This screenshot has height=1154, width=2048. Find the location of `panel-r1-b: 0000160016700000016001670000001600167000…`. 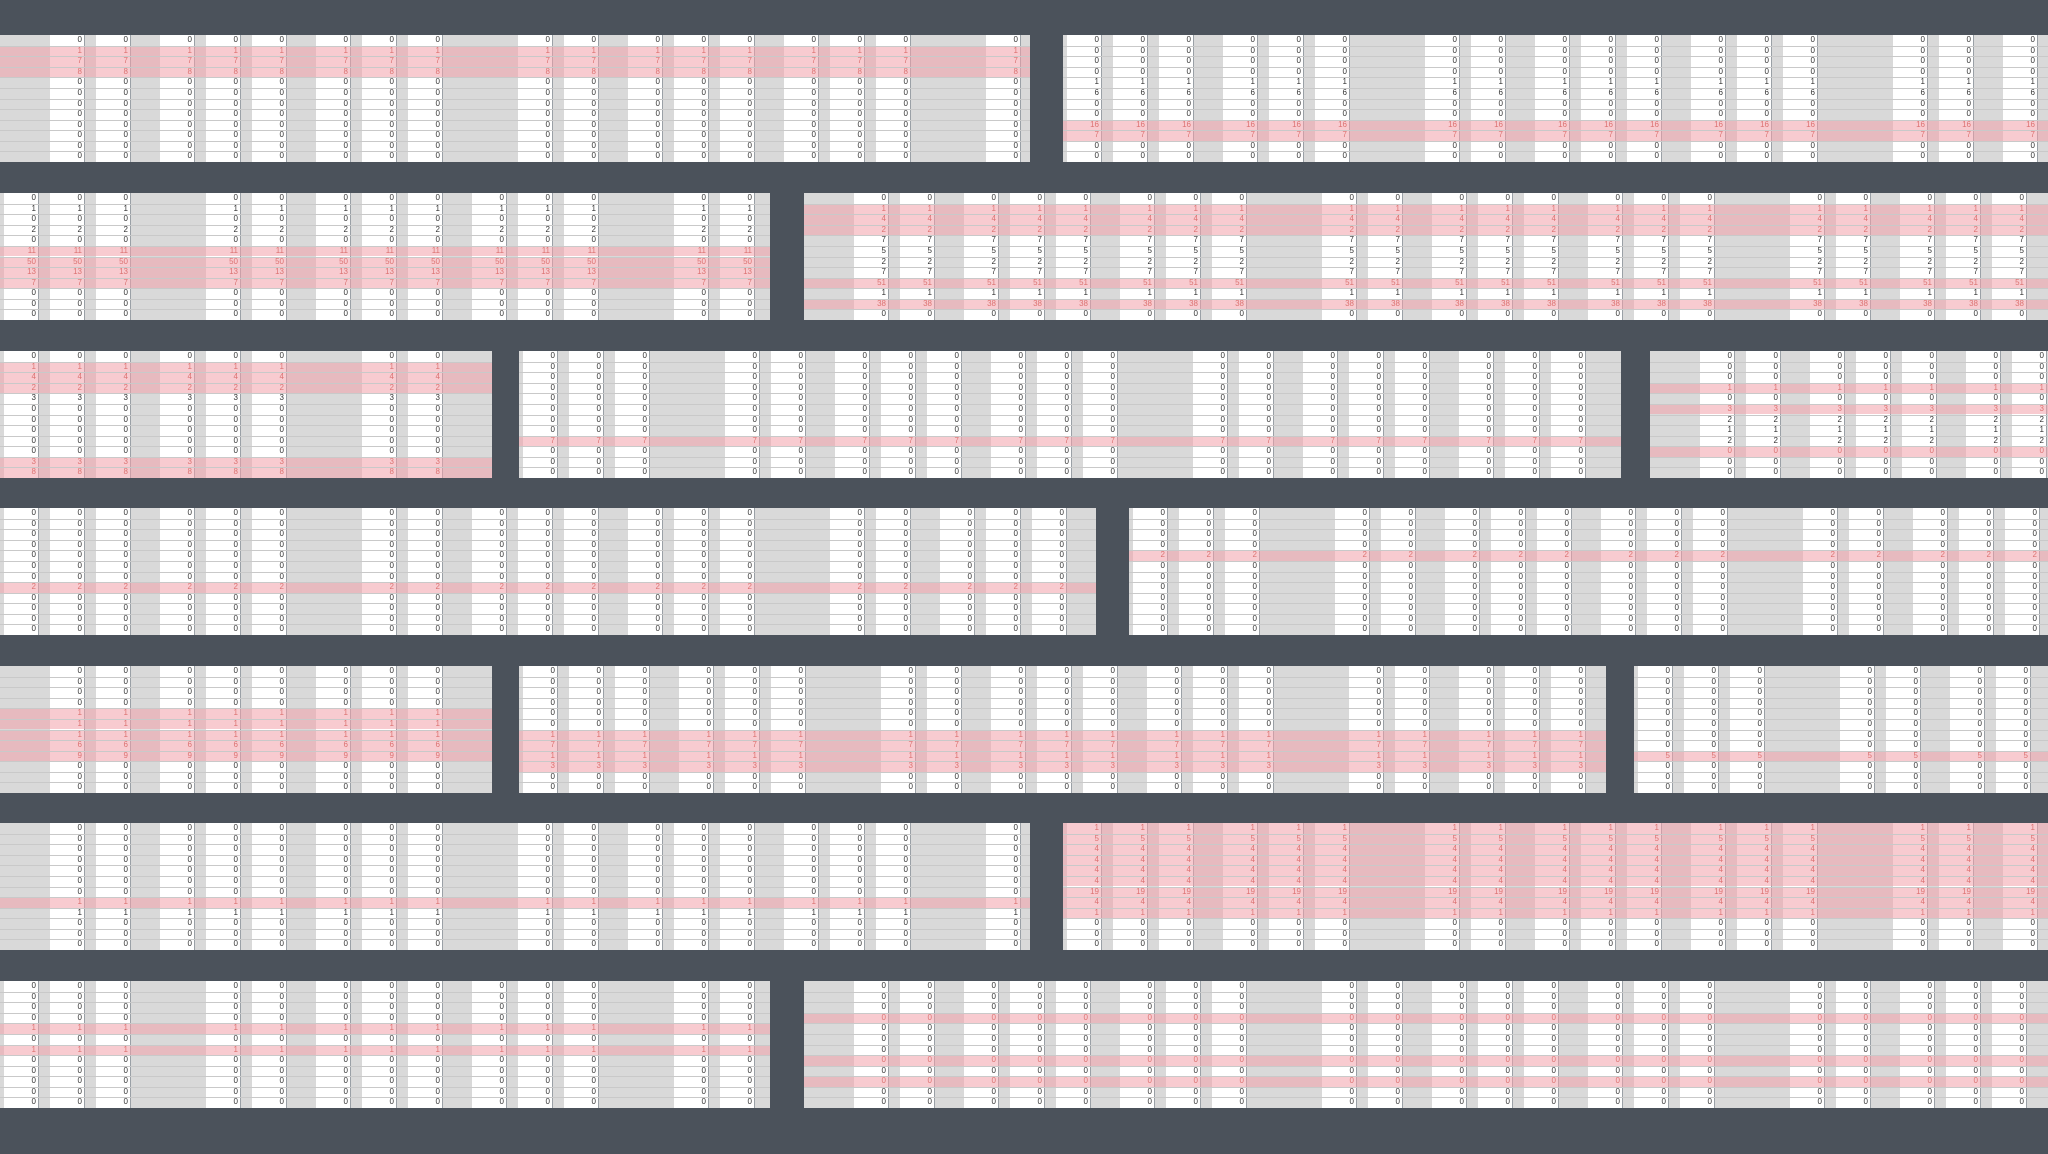

panel-r1-b: 0000160016700000016001670000001600167000… is located at coordinates (1555, 98).